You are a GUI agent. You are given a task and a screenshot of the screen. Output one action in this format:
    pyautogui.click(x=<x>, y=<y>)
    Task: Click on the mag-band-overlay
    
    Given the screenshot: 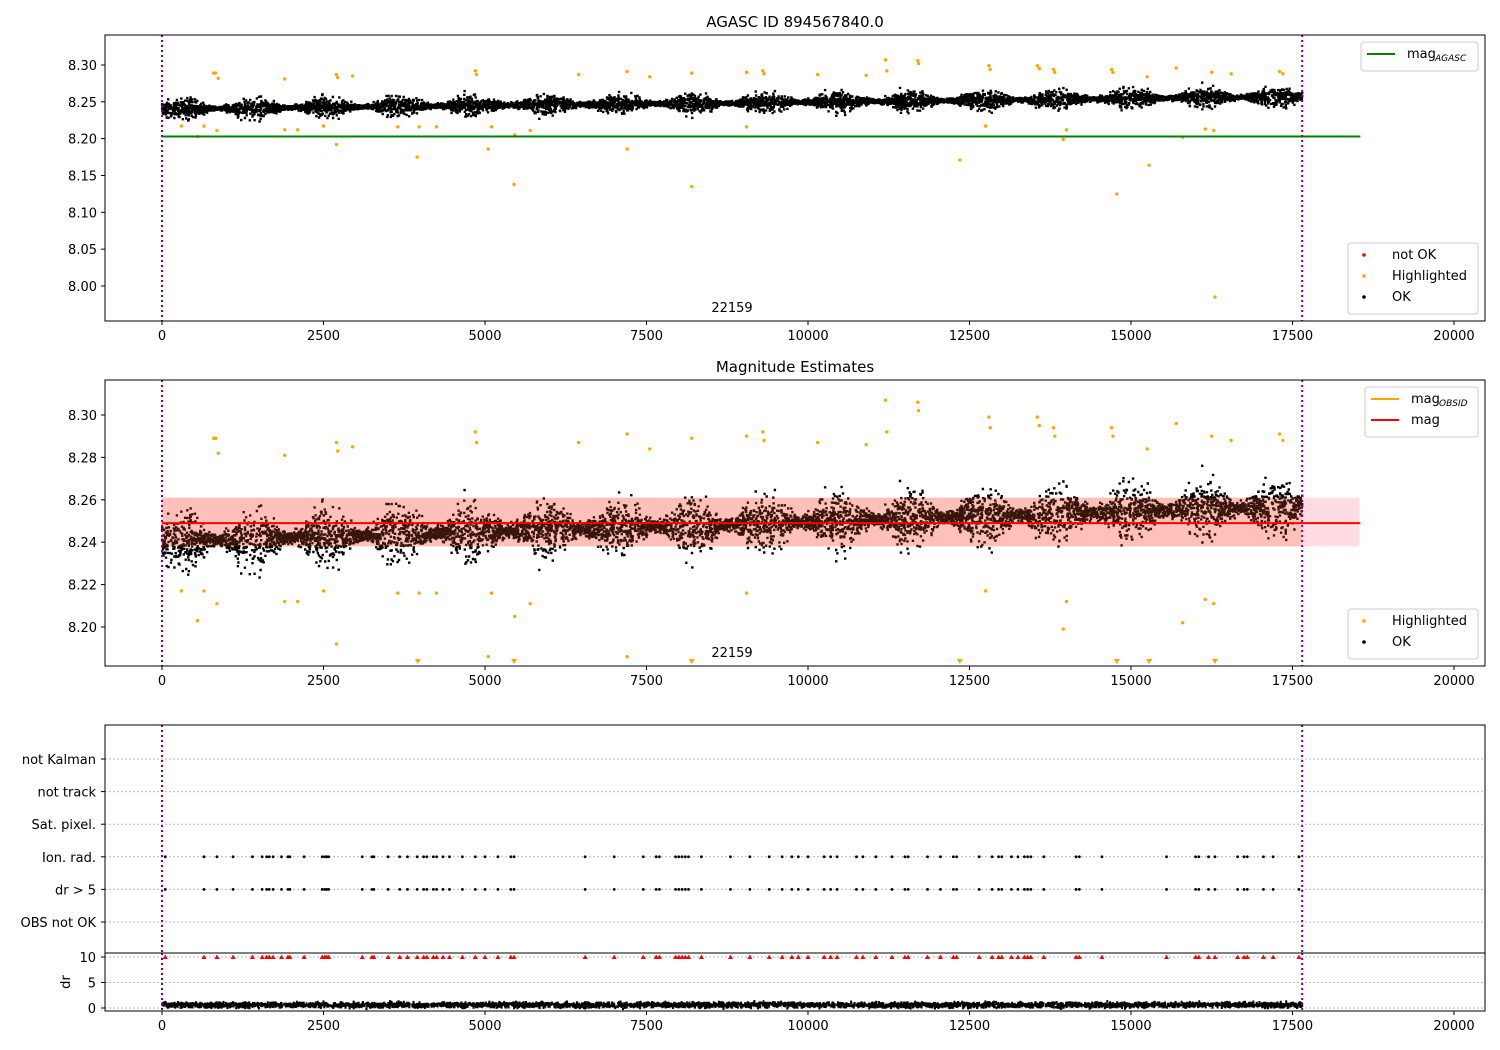 What is the action you would take?
    pyautogui.click(x=732, y=522)
    